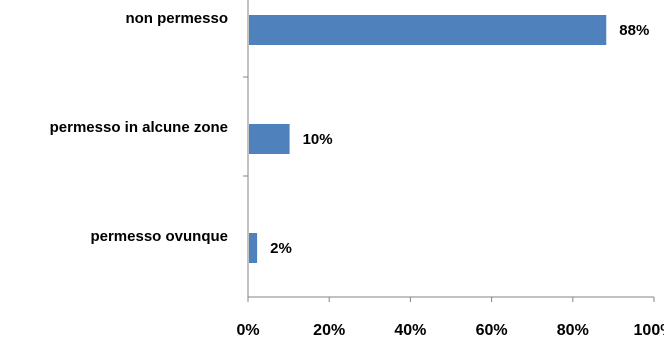  I want to click on category-label: non permesso, so click(176, 18).